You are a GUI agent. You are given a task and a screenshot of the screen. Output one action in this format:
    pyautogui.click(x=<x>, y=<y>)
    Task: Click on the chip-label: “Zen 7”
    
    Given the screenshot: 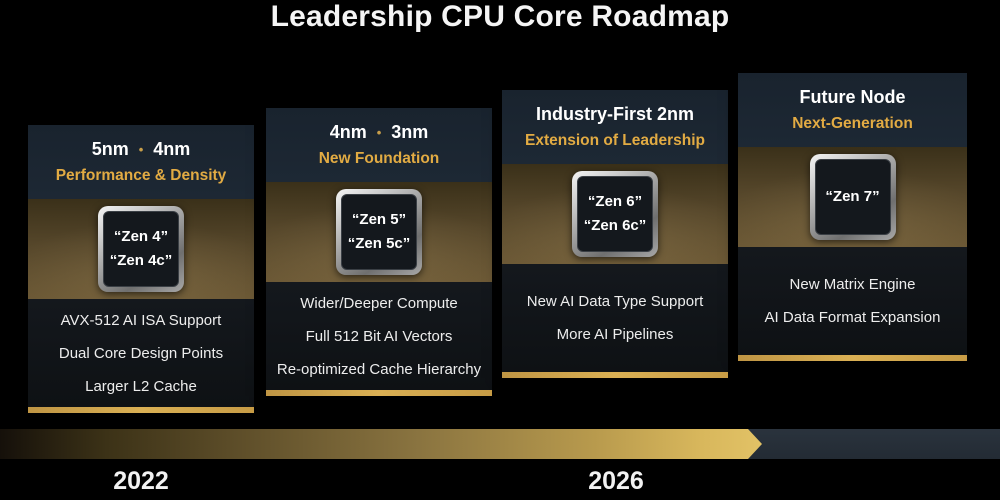 What is the action you would take?
    pyautogui.click(x=852, y=196)
    